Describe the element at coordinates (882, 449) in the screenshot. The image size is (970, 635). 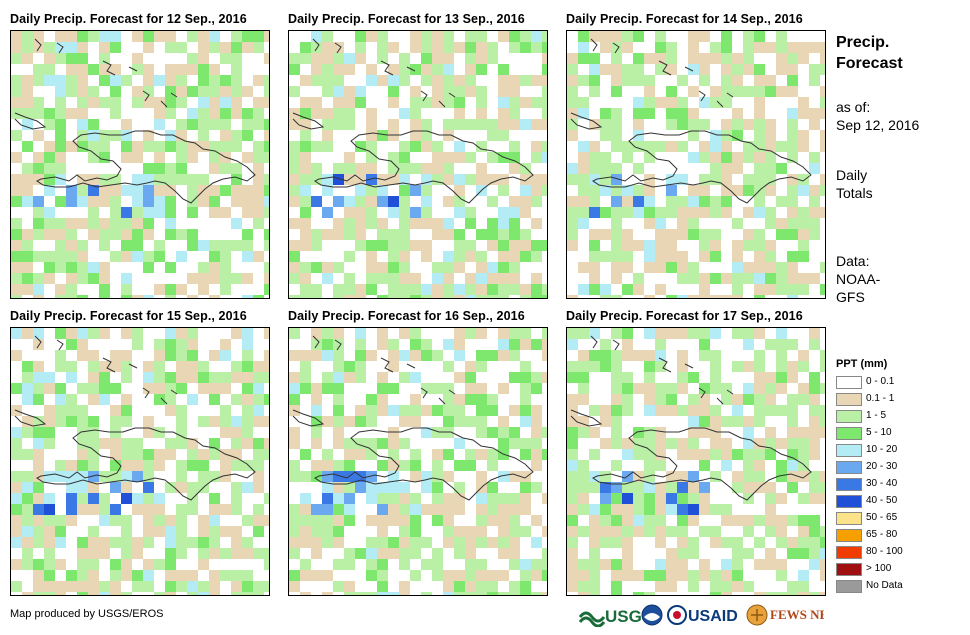
I see `legend-label: 10 - 20` at that location.